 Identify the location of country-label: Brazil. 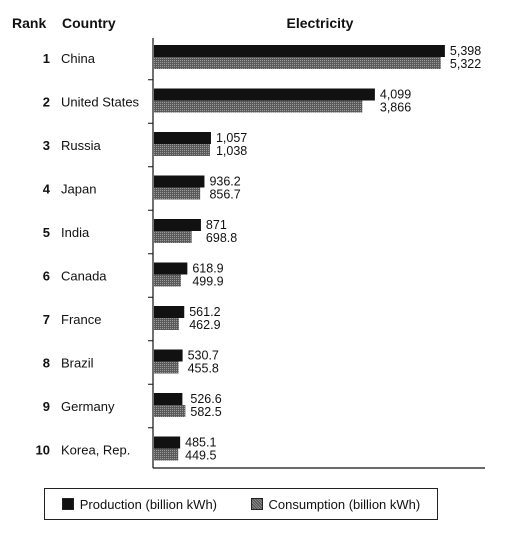
(77, 363).